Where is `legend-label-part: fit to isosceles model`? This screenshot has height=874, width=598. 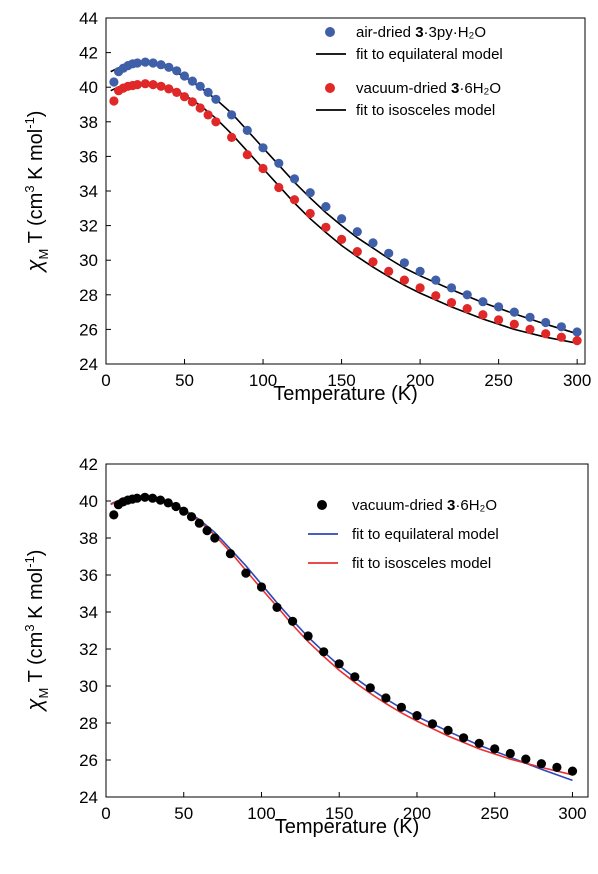 legend-label-part: fit to isosceles model is located at coordinates (425, 110).